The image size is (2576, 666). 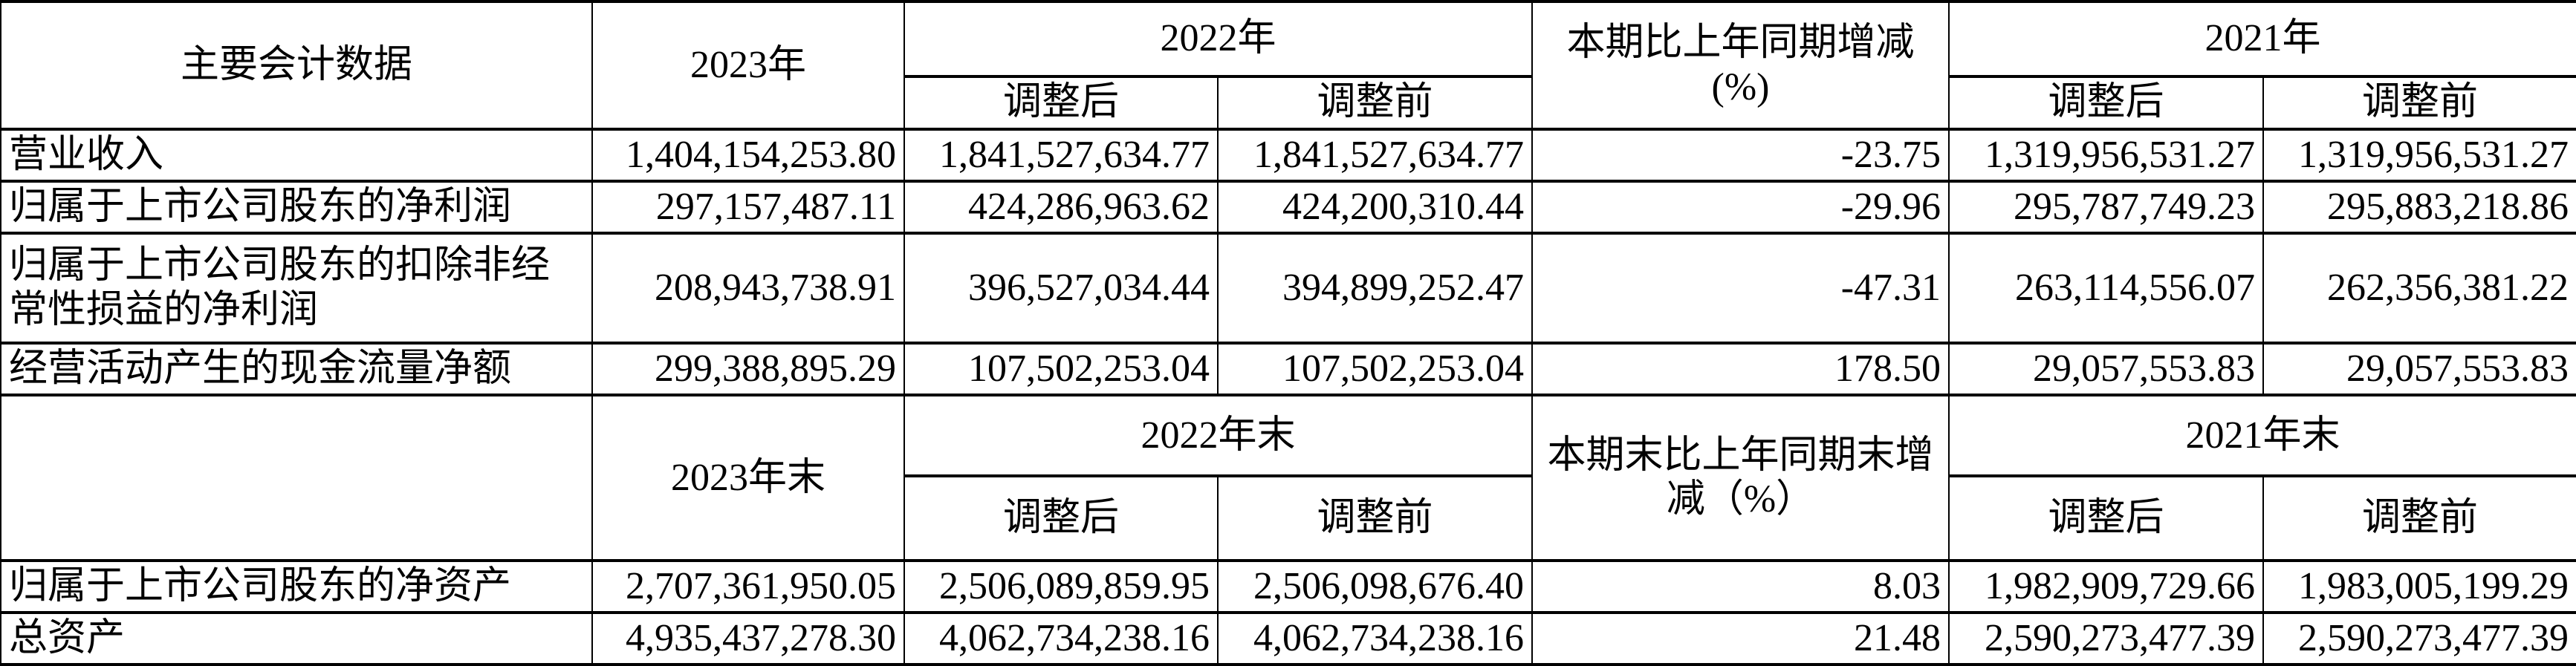 What do you see at coordinates (296, 288) in the screenshot?
I see `row-label: 归属于上市公司股东的扣除非经常性损益的净利润` at bounding box center [296, 288].